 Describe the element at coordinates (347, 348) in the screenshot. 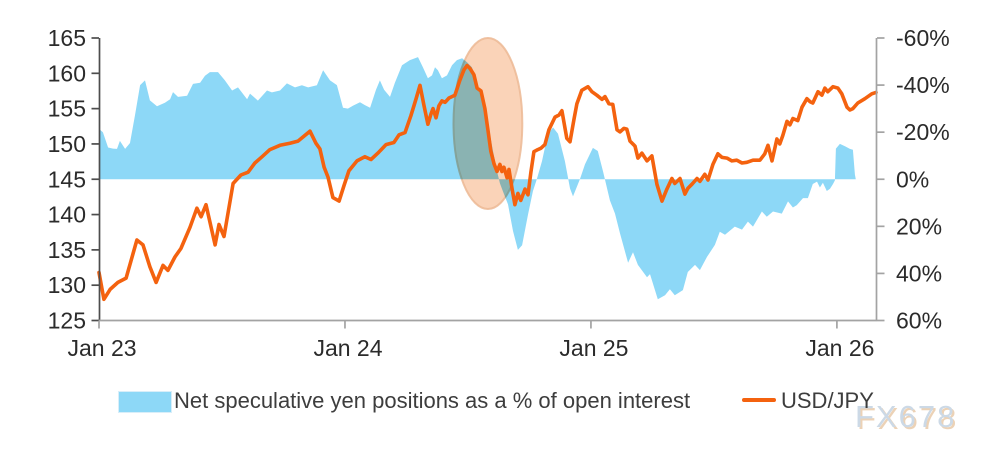

I see `x-axis-tick-label: Jan 24` at that location.